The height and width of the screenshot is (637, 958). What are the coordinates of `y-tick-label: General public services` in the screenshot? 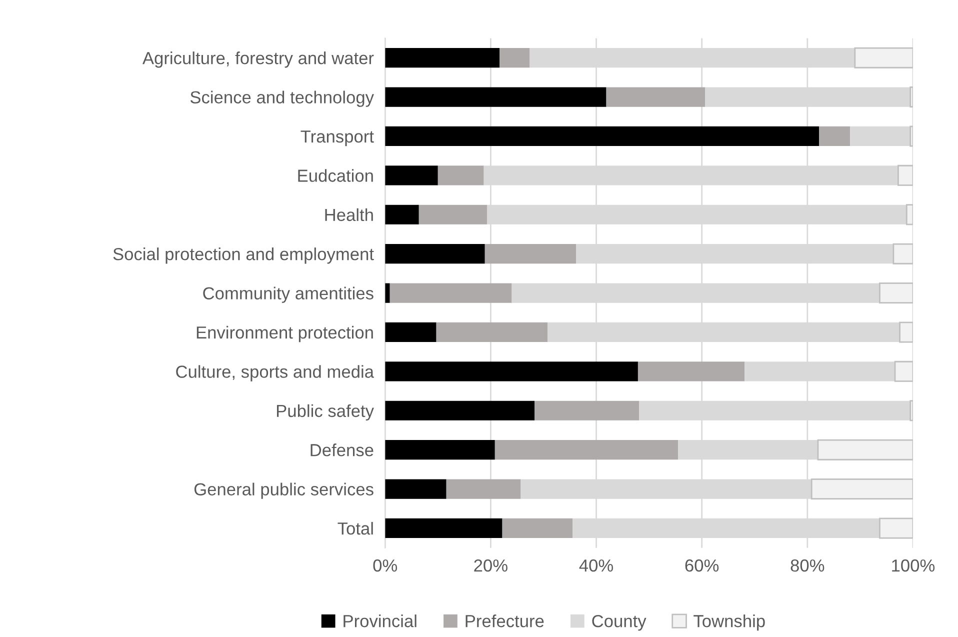 It's located at (284, 490).